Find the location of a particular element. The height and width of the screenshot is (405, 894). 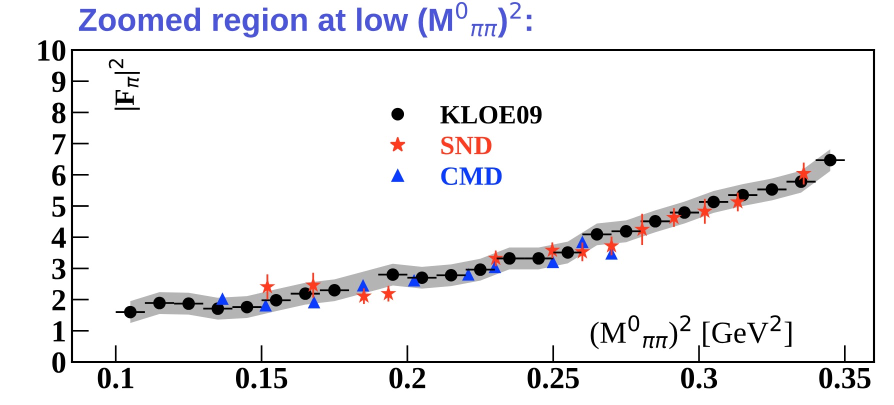

x-tick-label: 0.35 is located at coordinates (844, 378).